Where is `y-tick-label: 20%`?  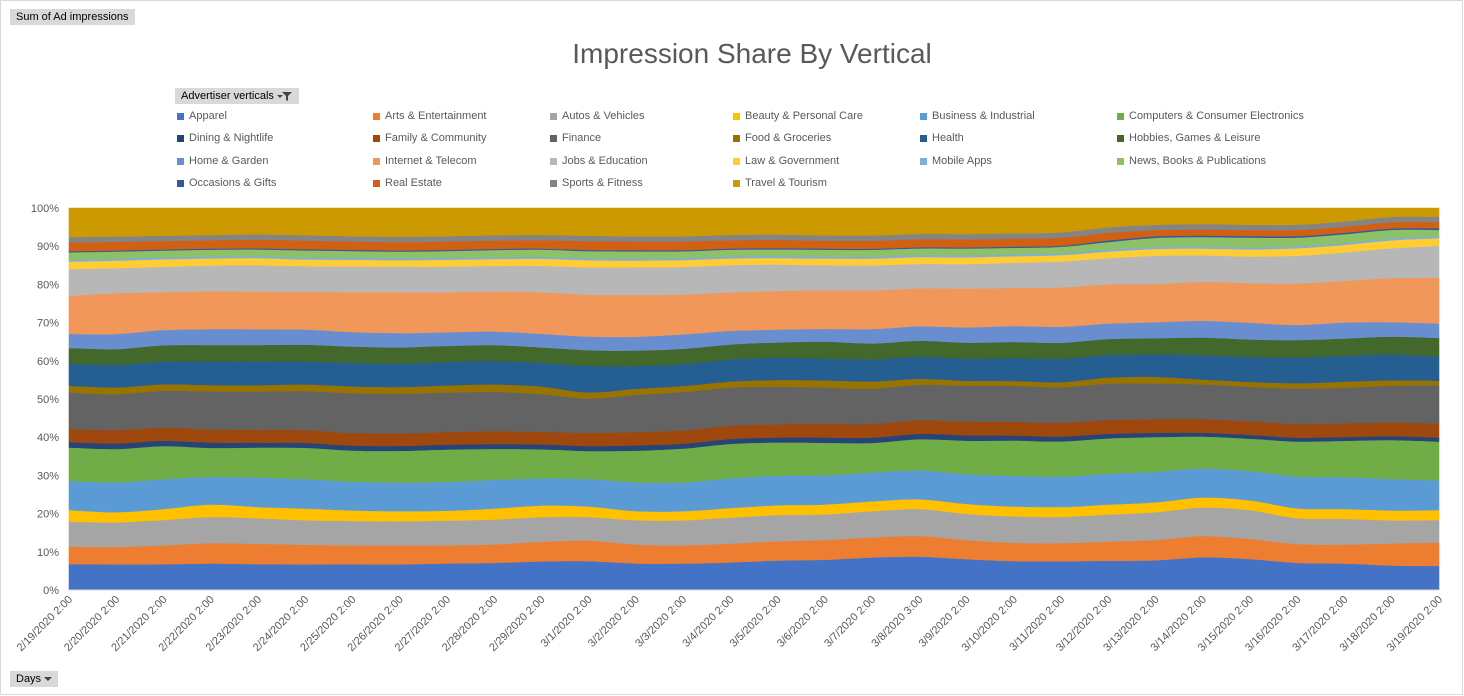 y-tick-label: 20% is located at coordinates (48, 515).